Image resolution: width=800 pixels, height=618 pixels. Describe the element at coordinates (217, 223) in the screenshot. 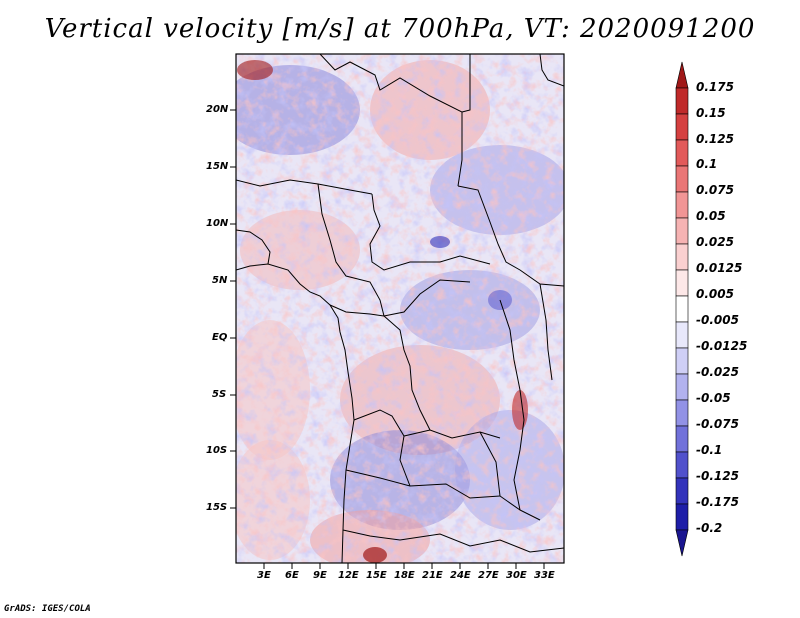

I see `lat-label-10n: 10N` at that location.